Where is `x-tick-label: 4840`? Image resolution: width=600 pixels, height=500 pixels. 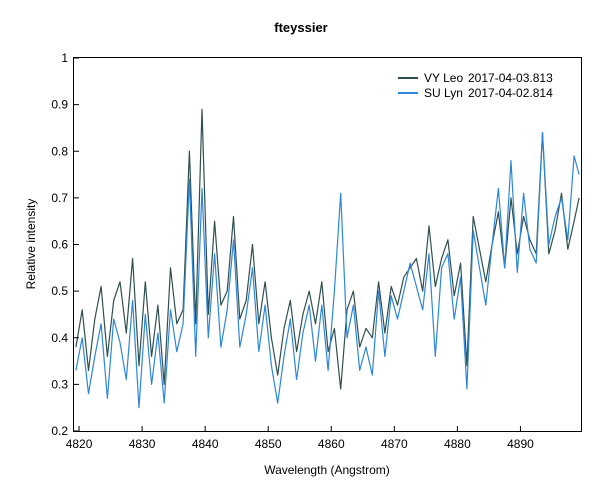 x-tick-label: 4840 is located at coordinates (205, 444).